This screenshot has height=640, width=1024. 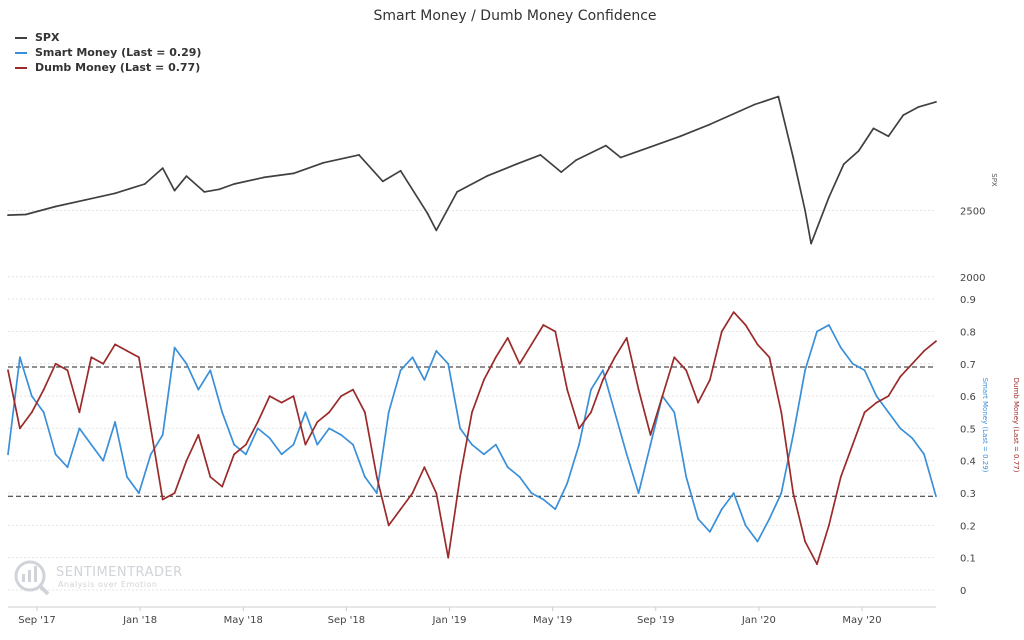 I want to click on watermark-brand: SENTIMENTRADER, so click(x=119, y=572).